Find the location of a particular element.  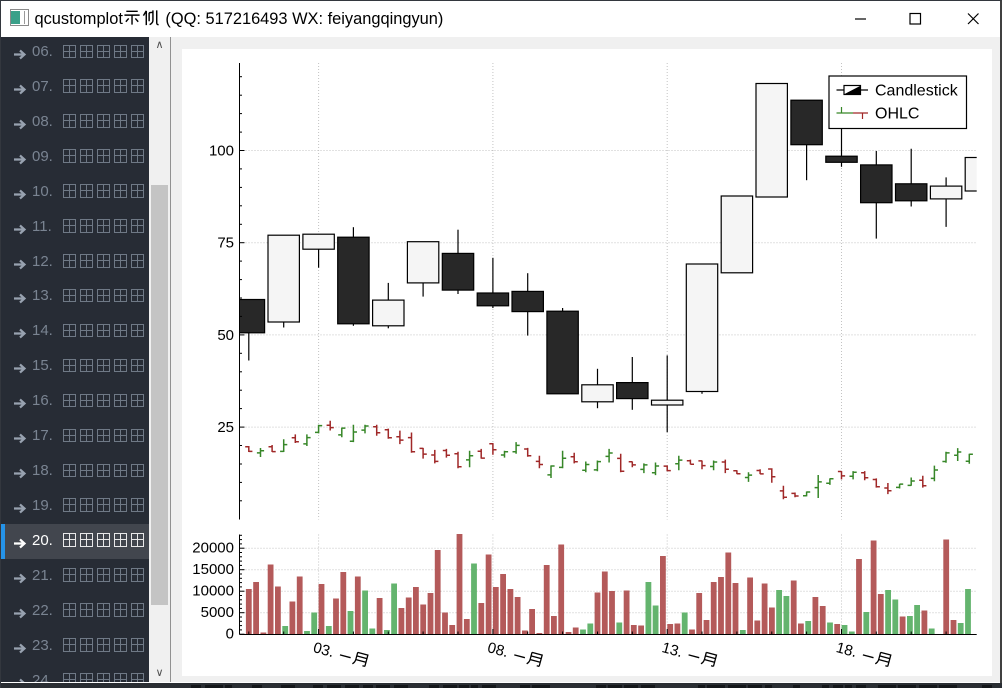

svg-text: 20000 is located at coordinates (213, 547).